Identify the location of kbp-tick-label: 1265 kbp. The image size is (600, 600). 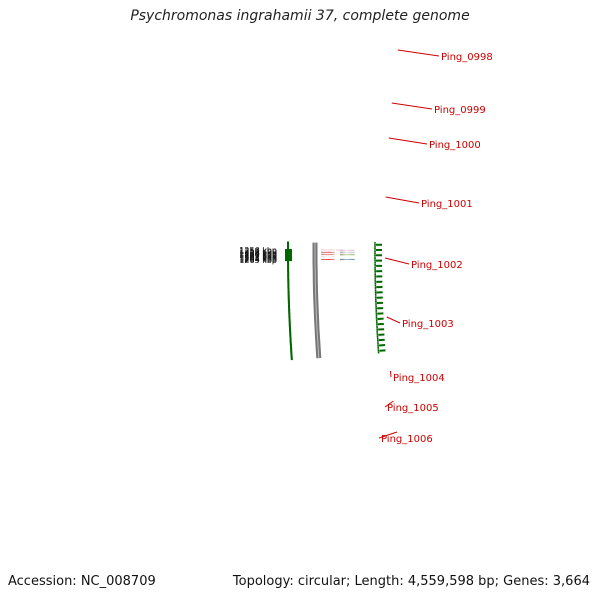
(258, 260).